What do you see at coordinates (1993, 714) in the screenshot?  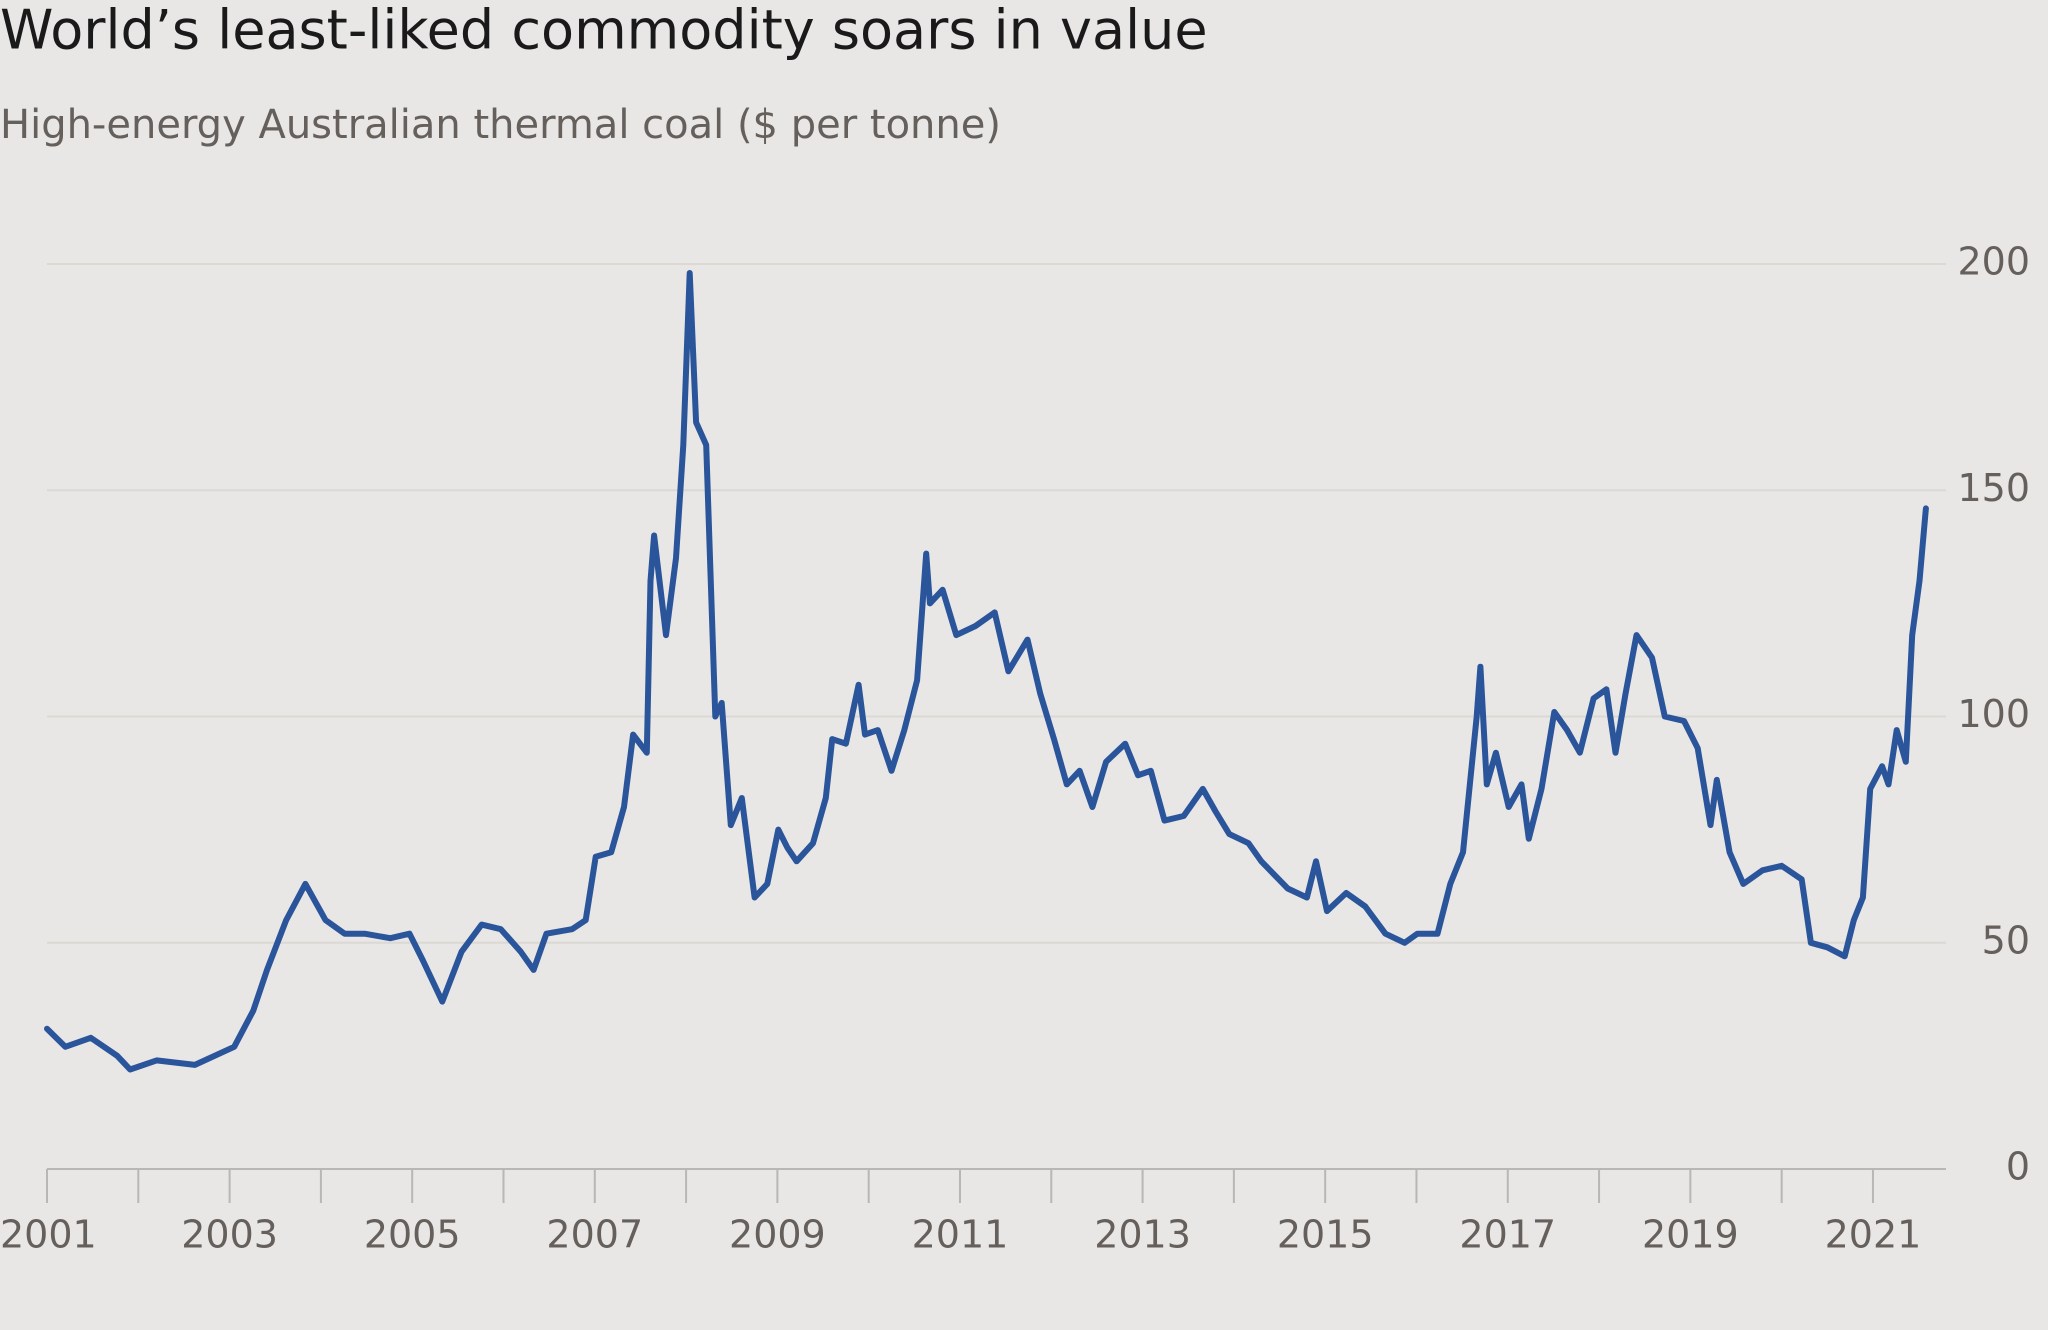 I see `y-tick-label: 100` at bounding box center [1993, 714].